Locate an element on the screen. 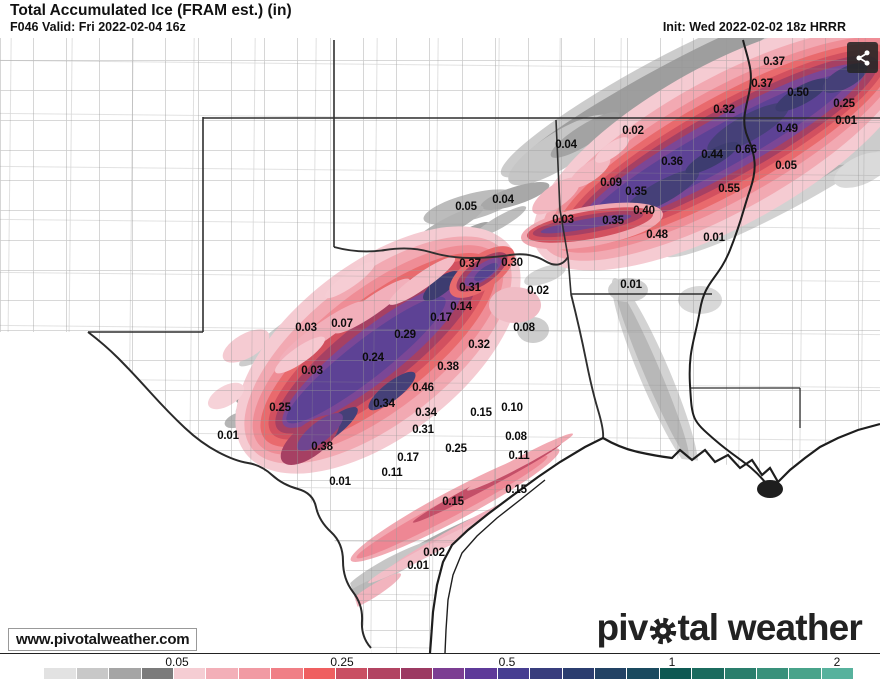 The height and width of the screenshot is (680, 880). share-button is located at coordinates (862, 57).